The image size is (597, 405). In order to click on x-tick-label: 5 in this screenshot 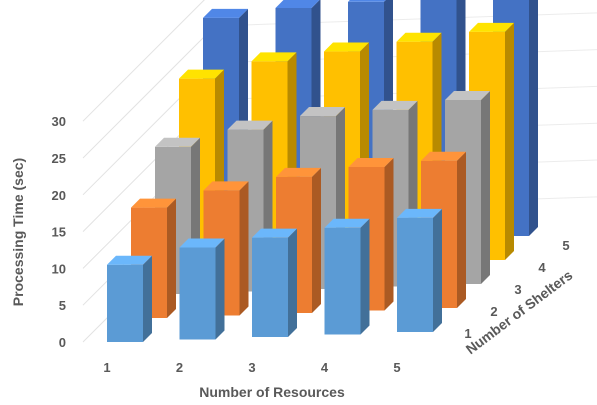, I will do `click(396, 367)`.